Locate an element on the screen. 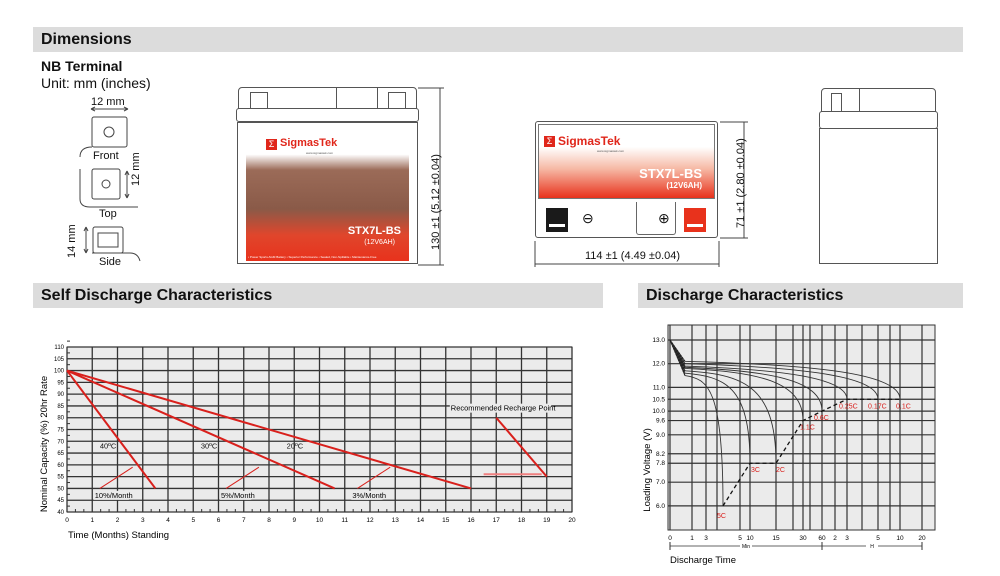 The width and height of the screenshot is (1000, 576). negative-symbol: ⊖ is located at coordinates (588, 218).